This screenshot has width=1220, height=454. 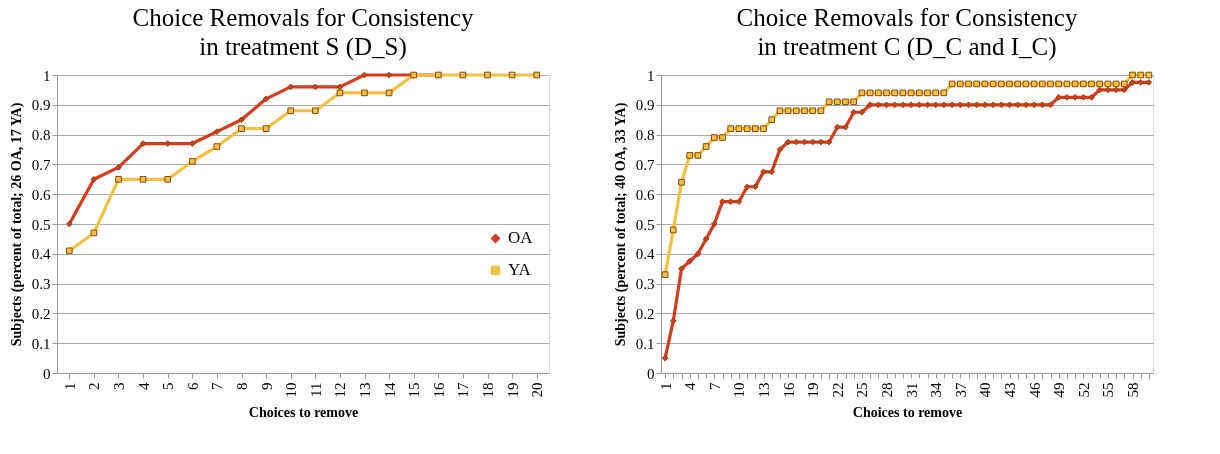 I want to click on x-axis-title: Choices to remove, so click(x=303, y=412).